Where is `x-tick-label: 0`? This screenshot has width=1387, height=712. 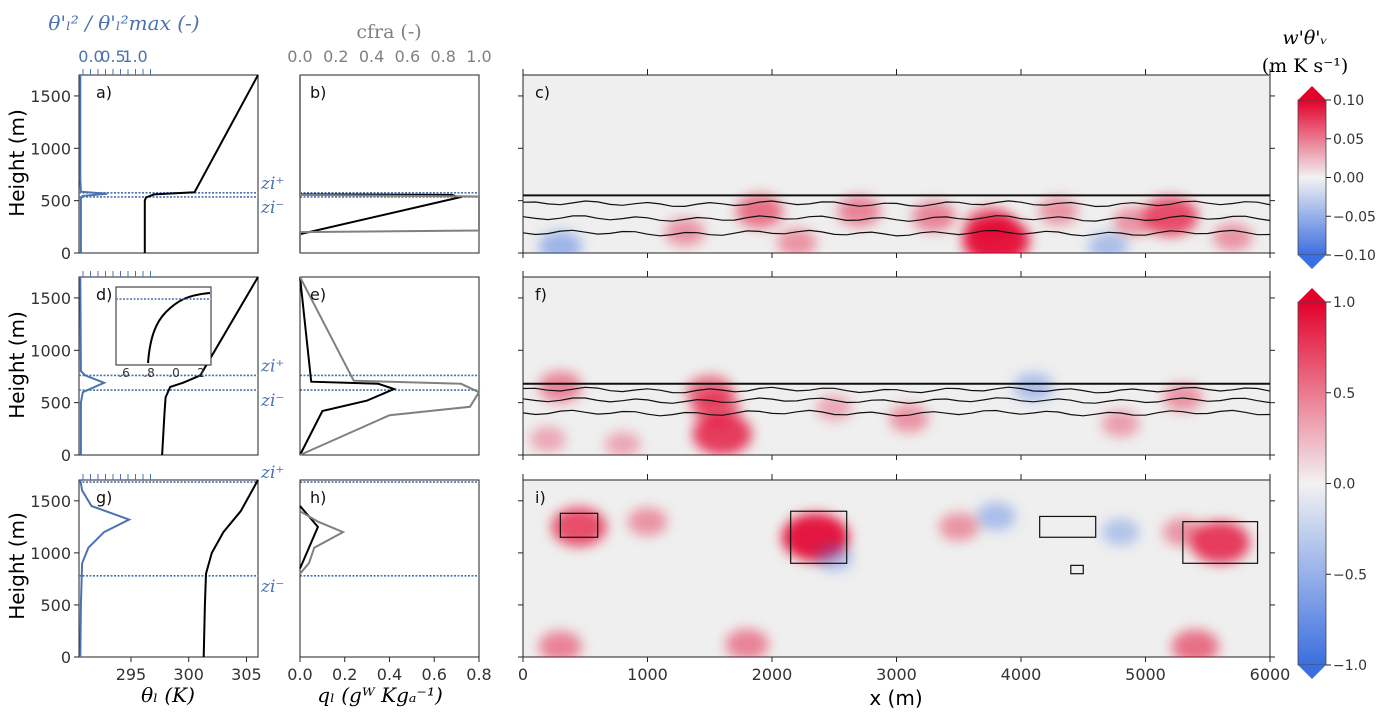 x-tick-label: 0 is located at coordinates (523, 674).